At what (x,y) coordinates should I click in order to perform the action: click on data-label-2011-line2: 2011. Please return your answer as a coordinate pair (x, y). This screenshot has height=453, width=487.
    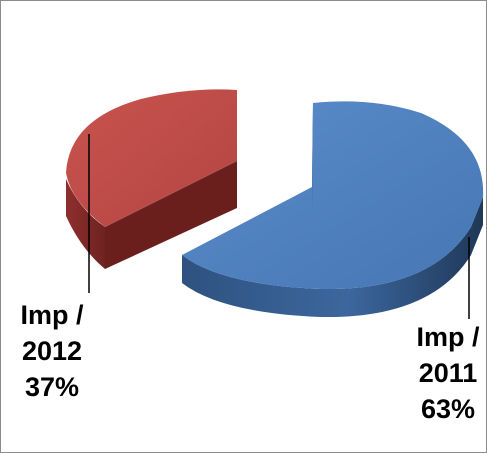
    Looking at the image, I should click on (448, 373).